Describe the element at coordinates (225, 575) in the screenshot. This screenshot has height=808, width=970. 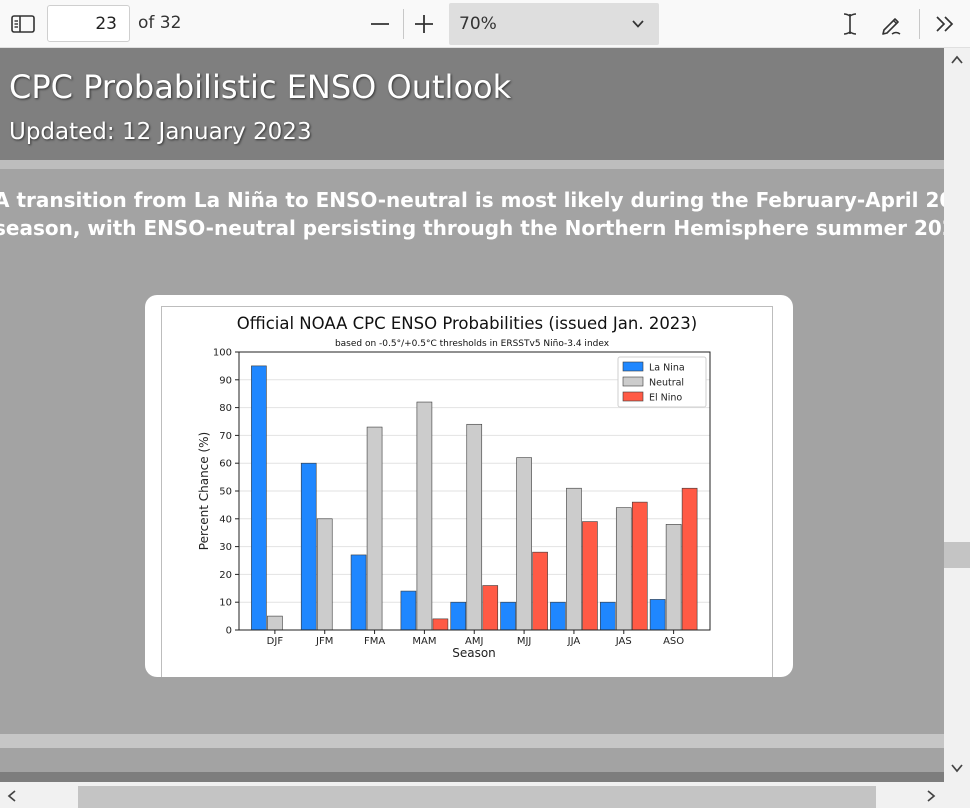
I see `y-tick-label: 20` at that location.